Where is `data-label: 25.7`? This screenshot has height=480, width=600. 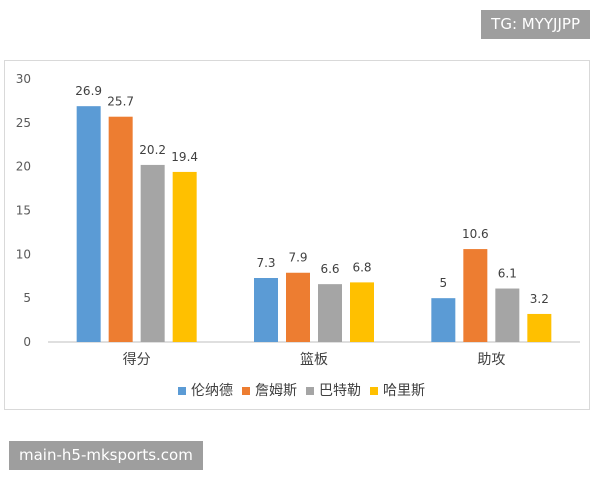
data-label: 25.7 is located at coordinates (120, 102).